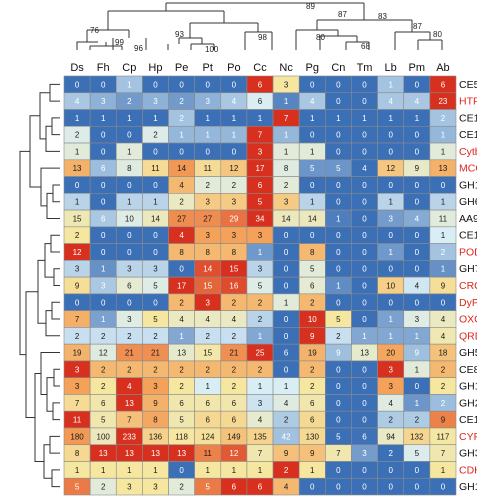 This screenshot has width=477, height=502. I want to click on row-label: GH11, so click(468, 185).